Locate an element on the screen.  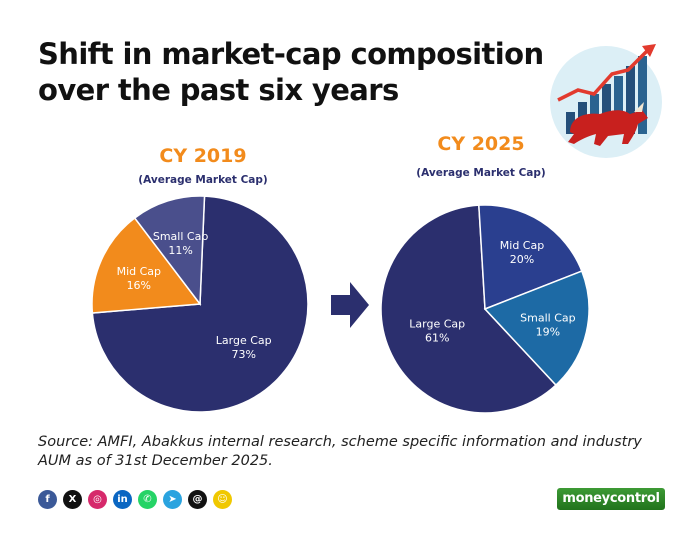
linkedin-icon: in is located at coordinates (122, 499).